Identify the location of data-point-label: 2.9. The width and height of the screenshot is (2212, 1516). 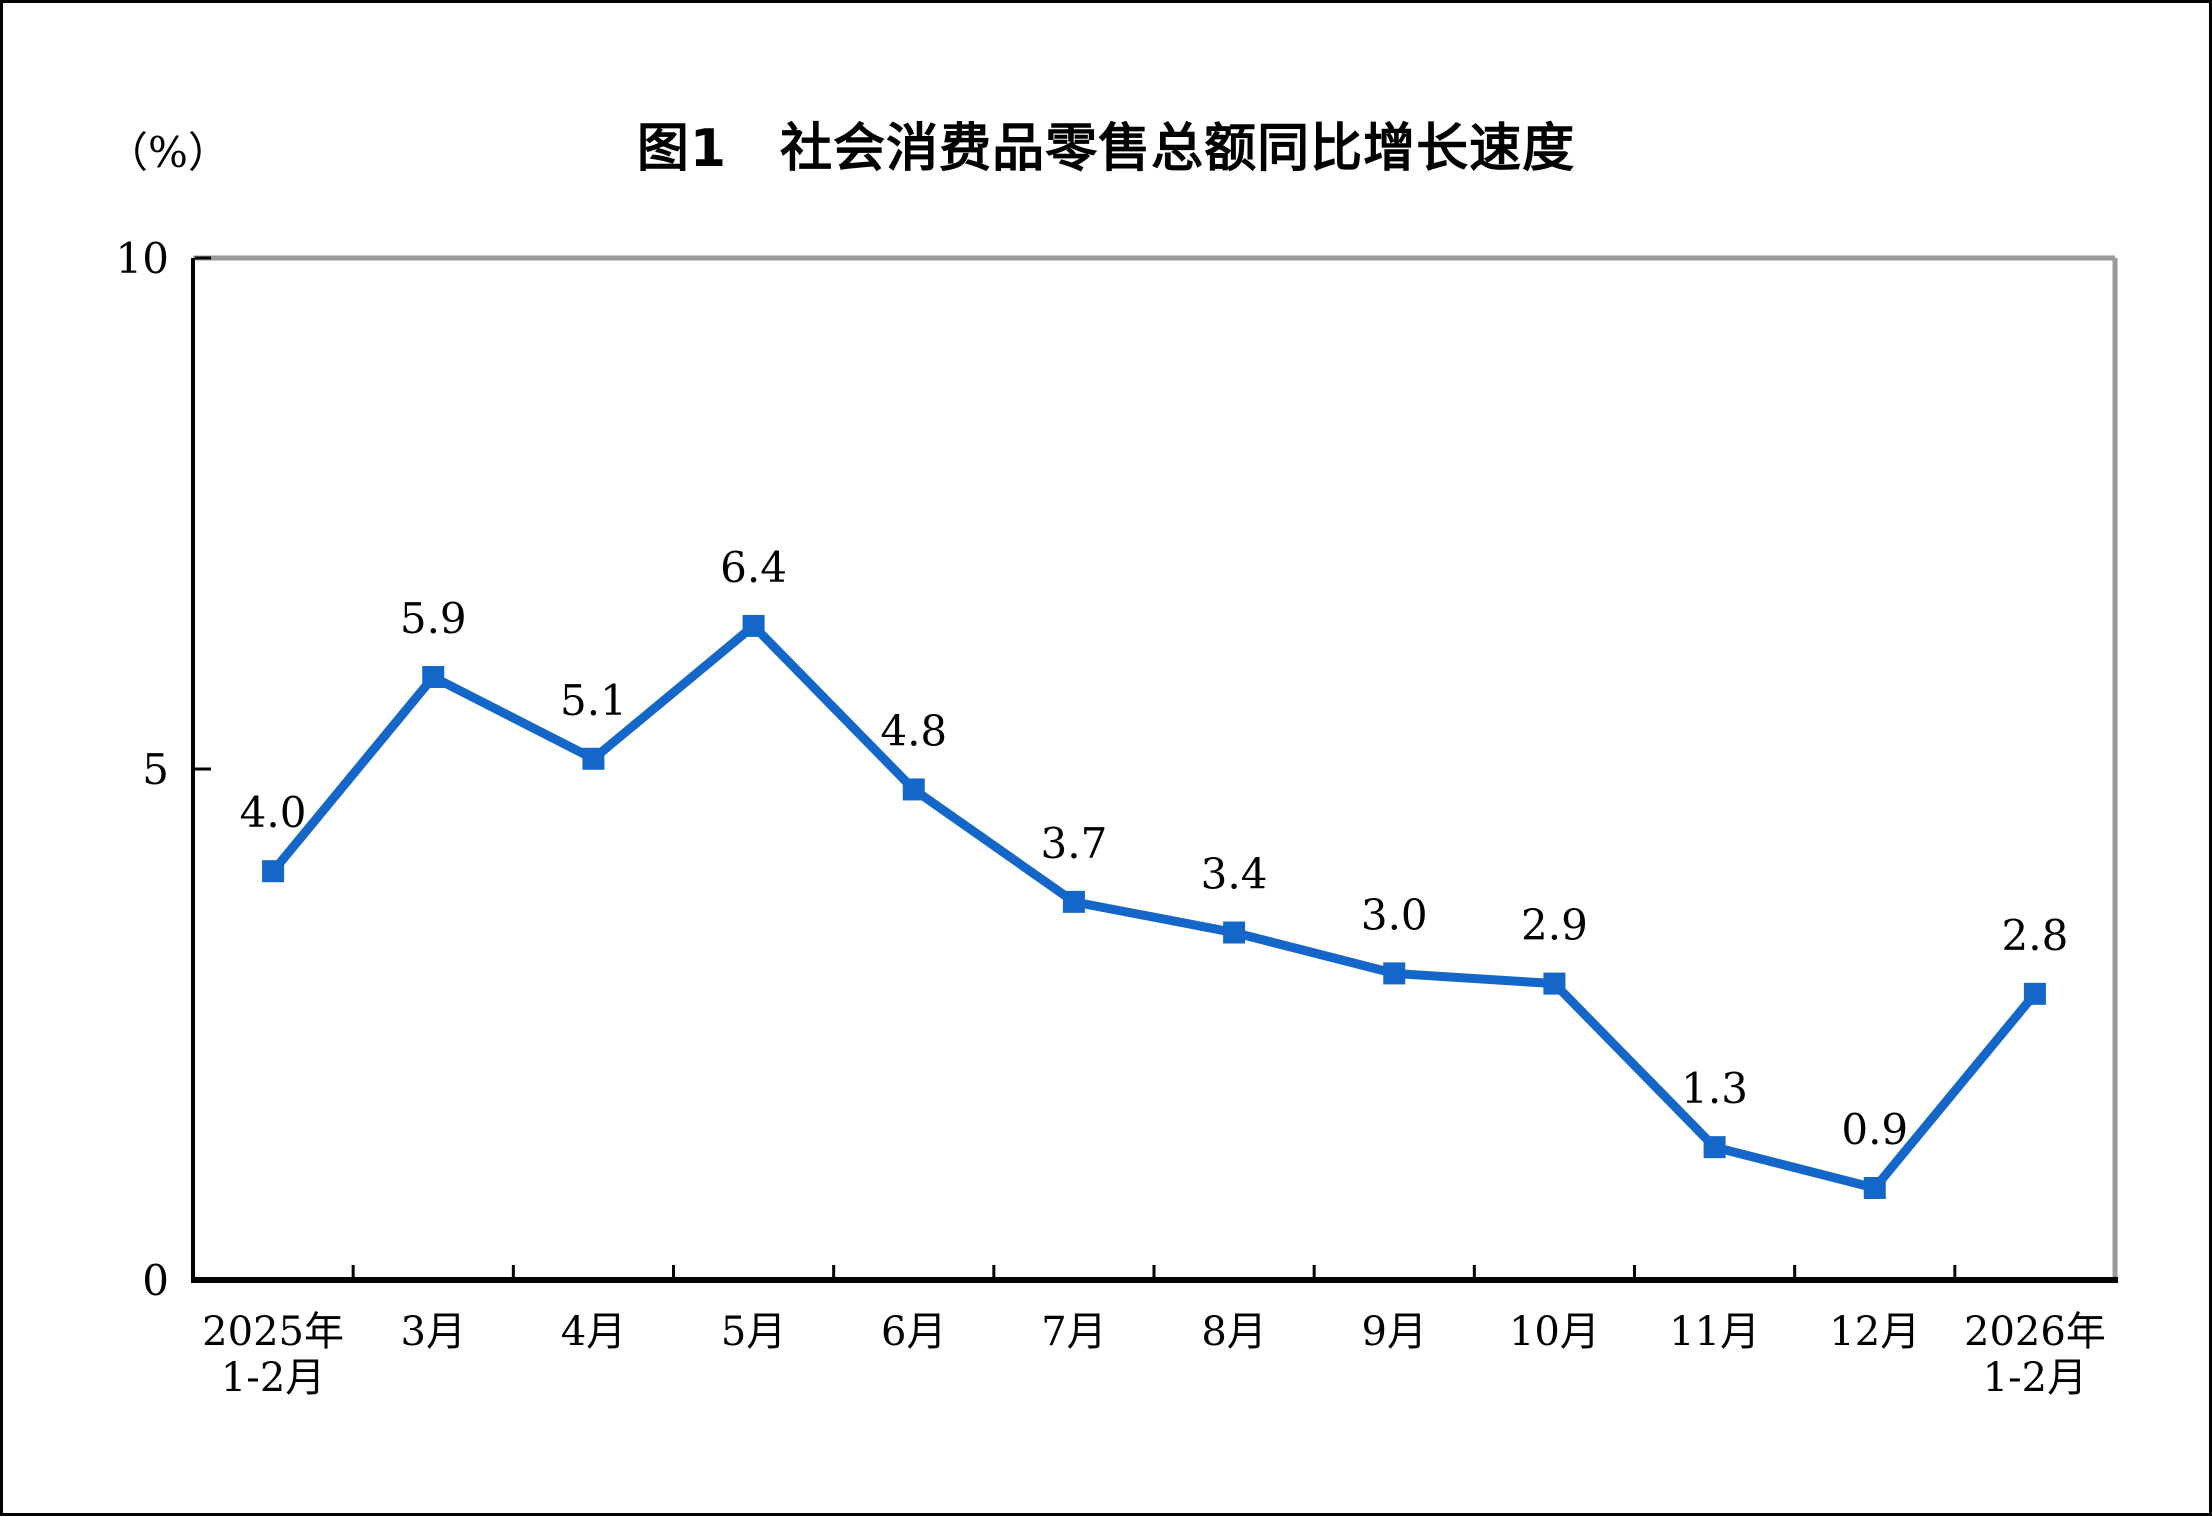
(1554, 925).